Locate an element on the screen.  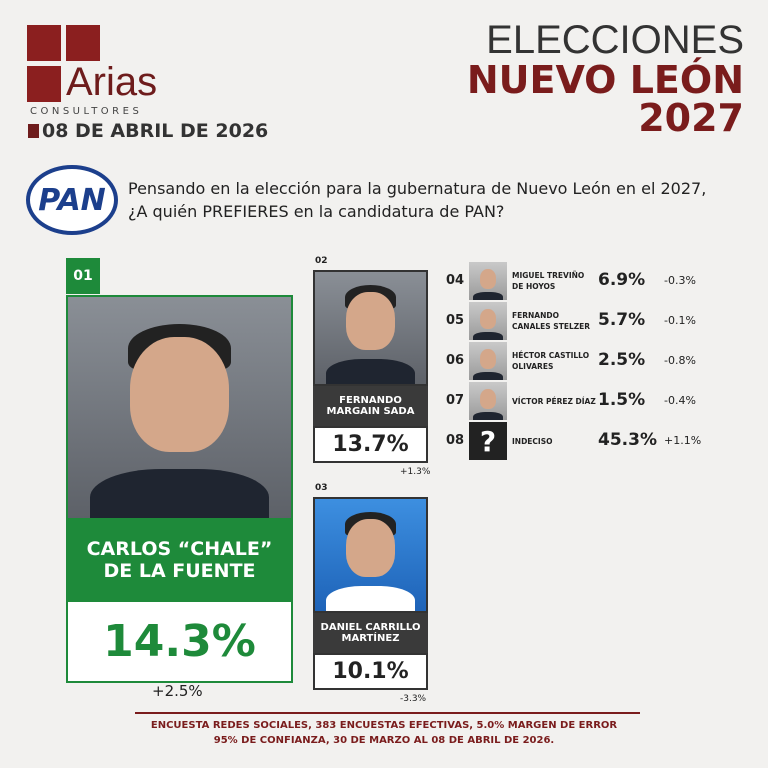
candidate-pct: 1.5% is located at coordinates (622, 400).